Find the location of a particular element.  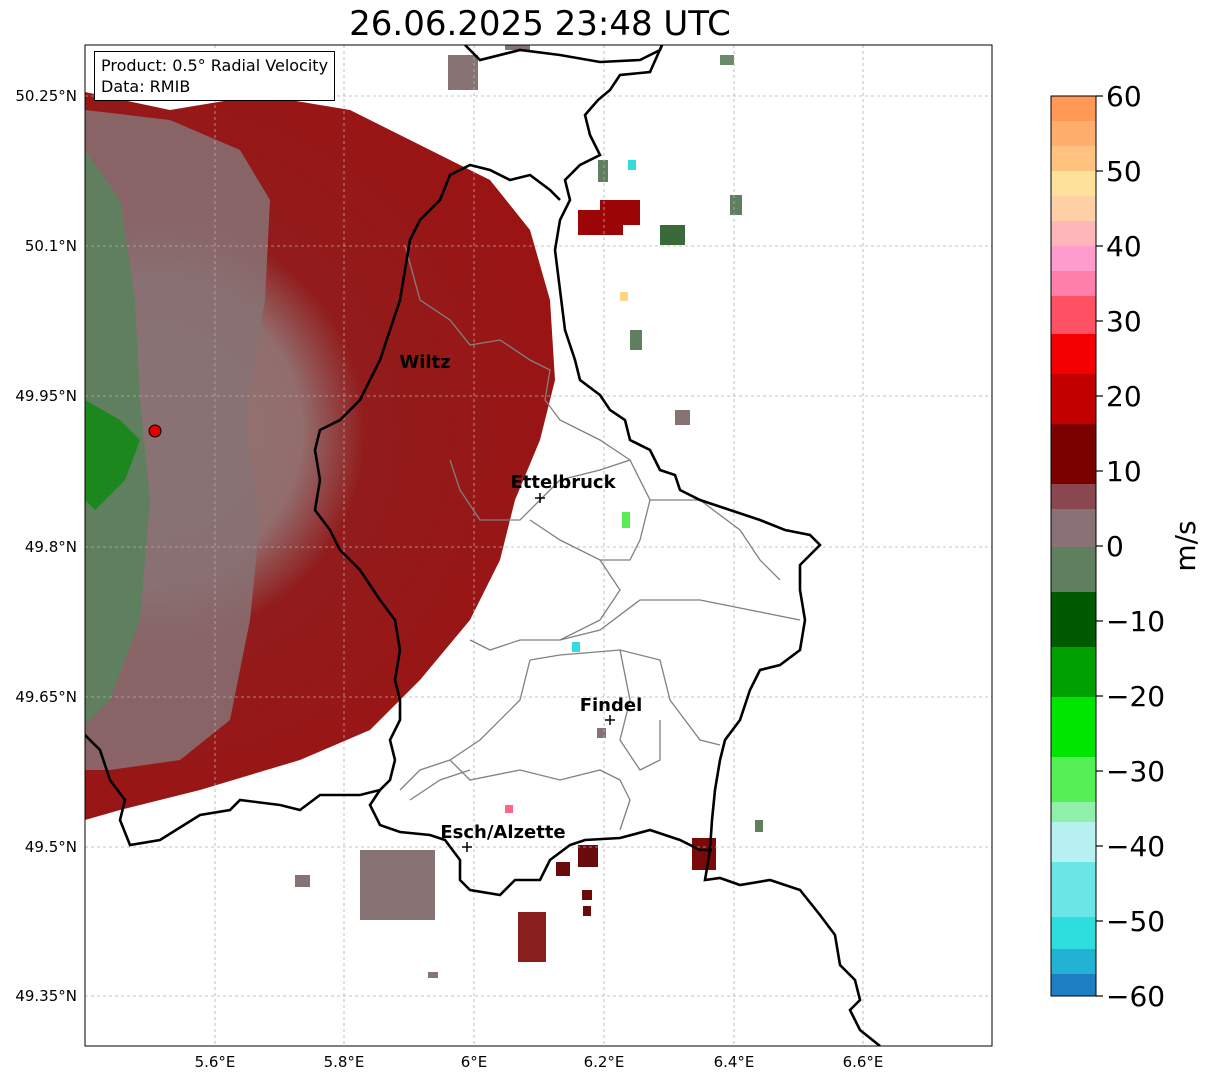

x-tick: 5.6°E is located at coordinates (215, 1062).